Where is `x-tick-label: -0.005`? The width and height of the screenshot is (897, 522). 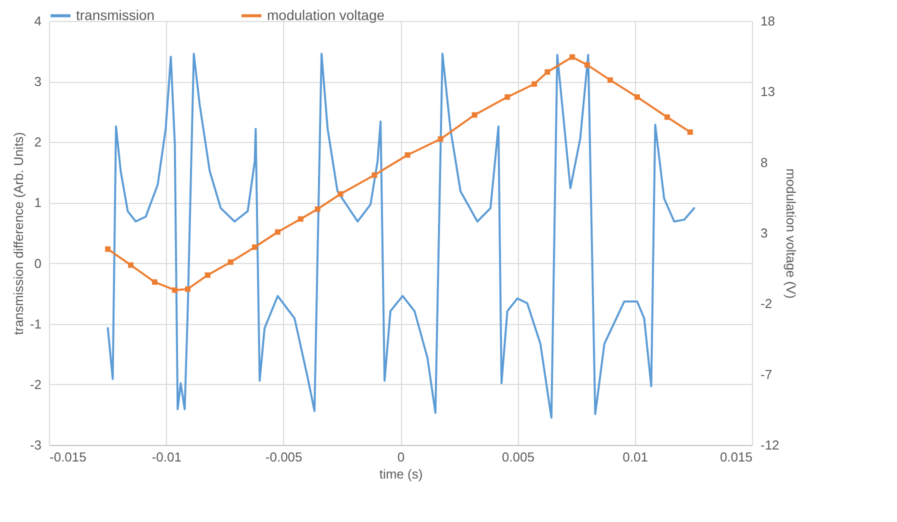
x-tick-label: -0.005 is located at coordinates (283, 457).